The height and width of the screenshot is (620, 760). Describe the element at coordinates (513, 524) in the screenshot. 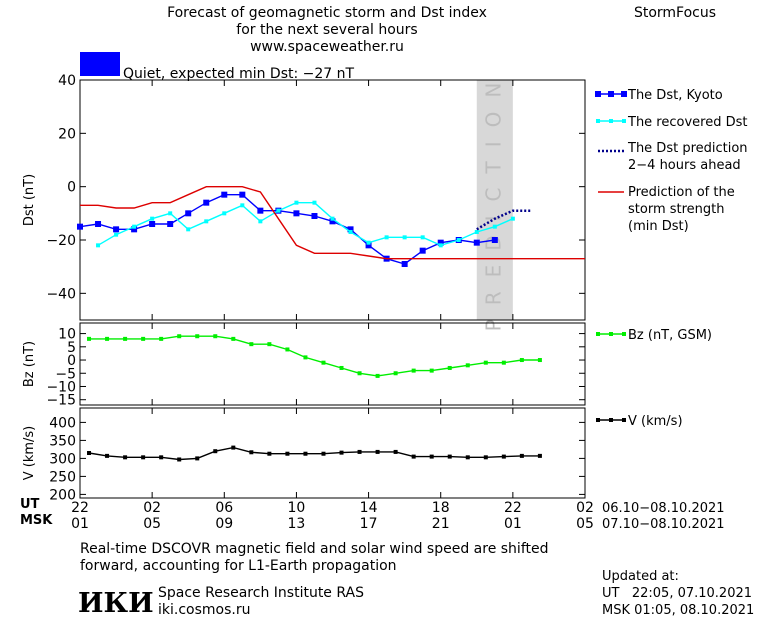

I see `x-tick-label-msk: 01` at that location.